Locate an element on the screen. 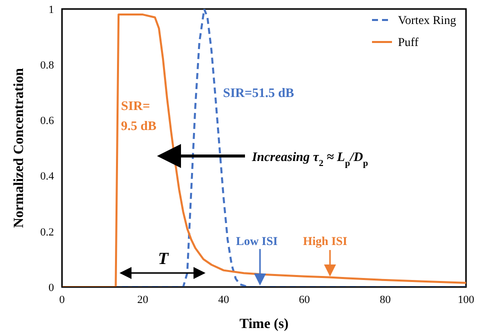  annotation: Low ISI is located at coordinates (257, 241).